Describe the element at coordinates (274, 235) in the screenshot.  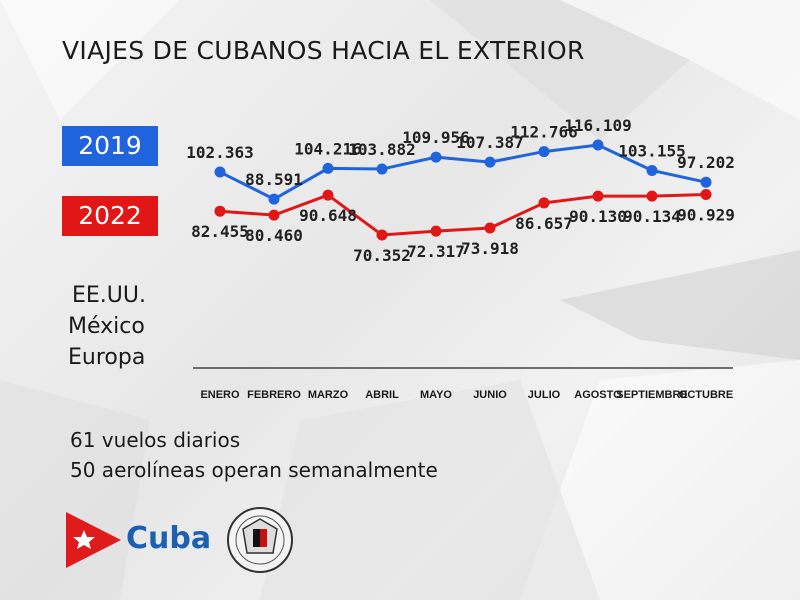
I see `data-label-2022: 80.460` at that location.